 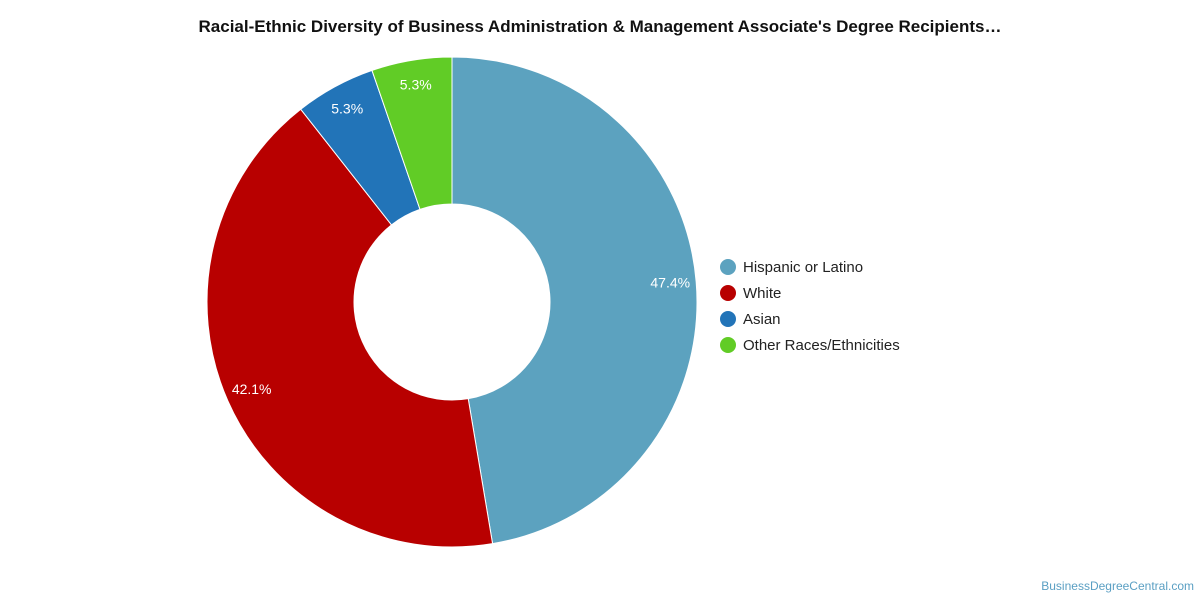 I want to click on legend-label: Hispanic or Latino, so click(x=803, y=267).